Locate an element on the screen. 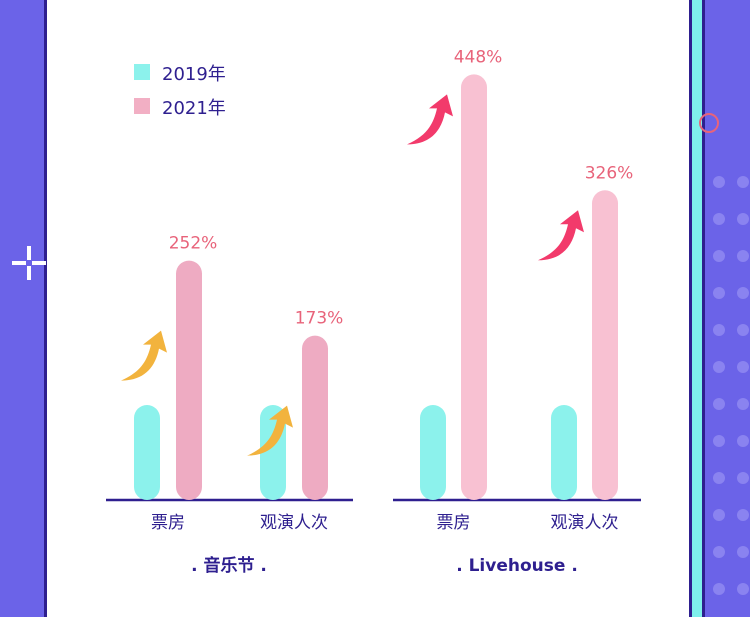 Image resolution: width=750 pixels, height=617 pixels. group-label: . 音乐节 . is located at coordinates (229, 565).